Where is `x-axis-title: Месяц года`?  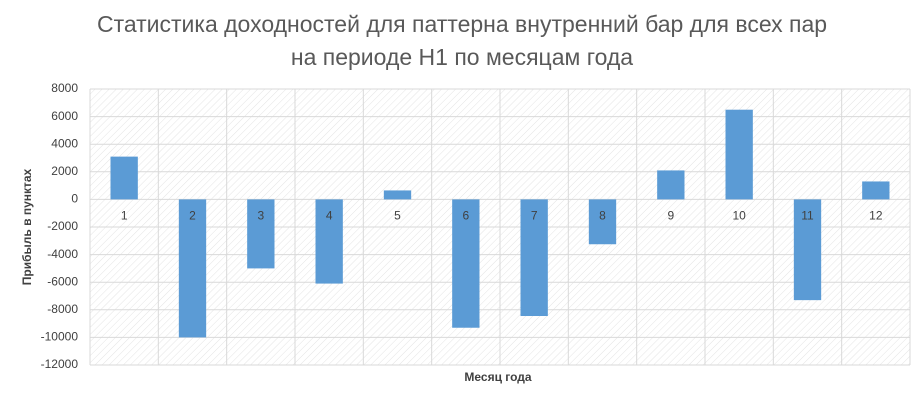
x-axis-title: Месяц года is located at coordinates (498, 377).